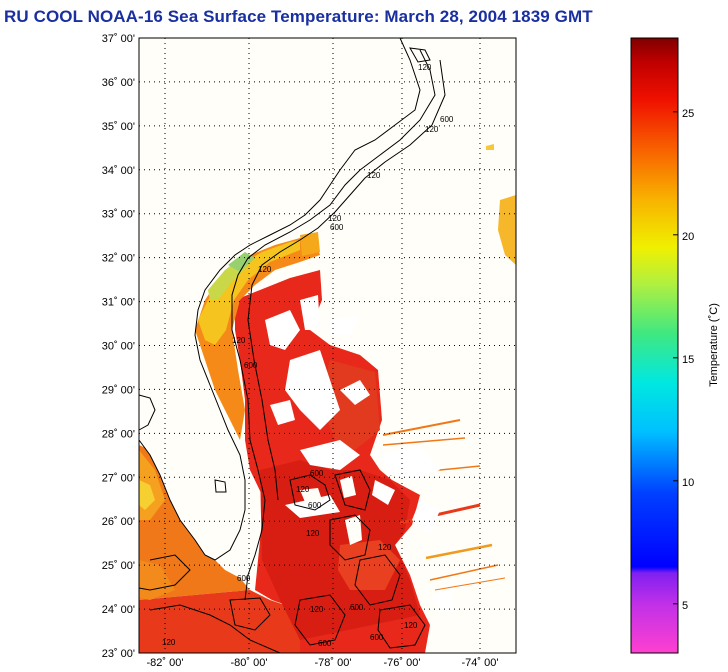 The width and height of the screenshot is (728, 672). What do you see at coordinates (685, 606) in the screenshot?
I see `colorbar-tick-label: 5` at bounding box center [685, 606].